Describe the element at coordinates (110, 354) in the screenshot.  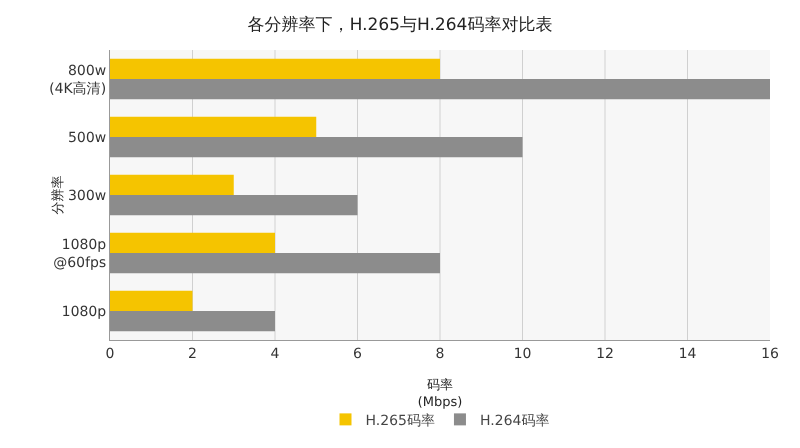
I see `x-tick-label: 0` at that location.